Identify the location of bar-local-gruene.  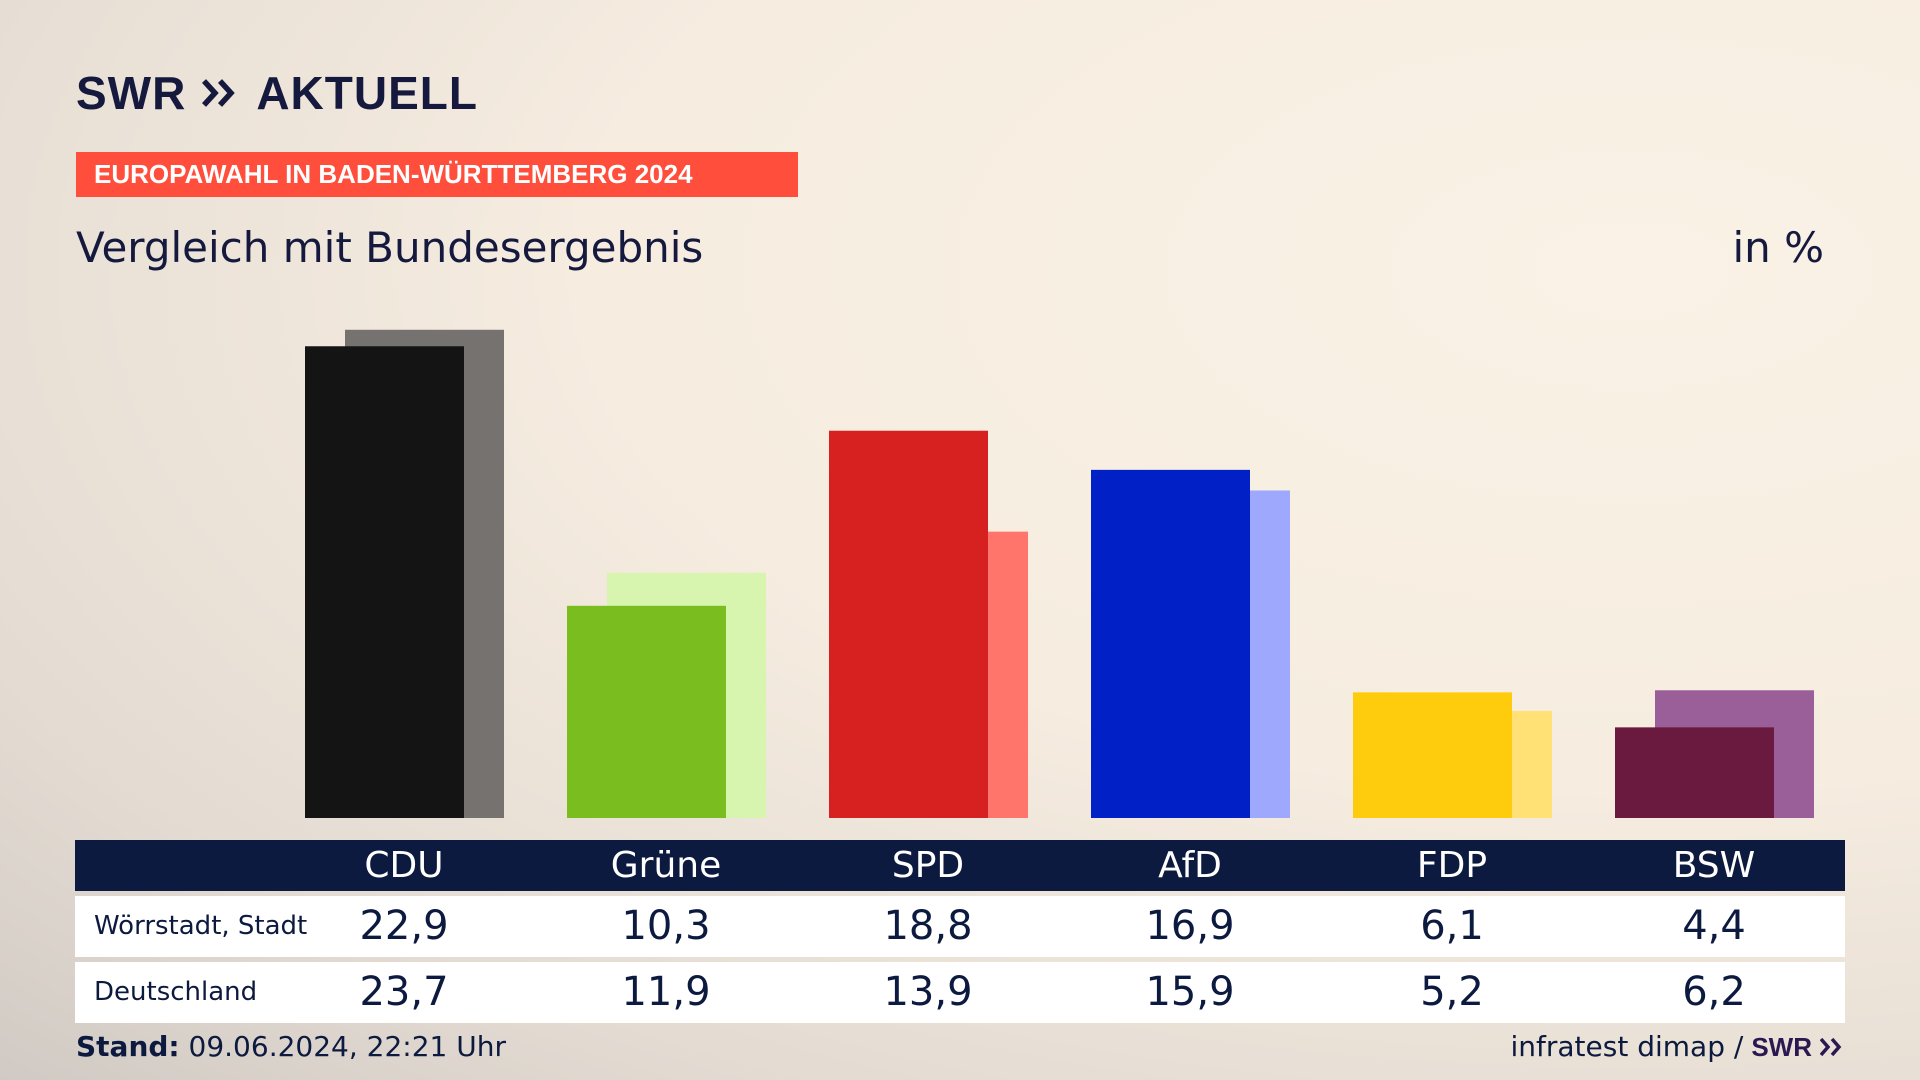
(646, 711).